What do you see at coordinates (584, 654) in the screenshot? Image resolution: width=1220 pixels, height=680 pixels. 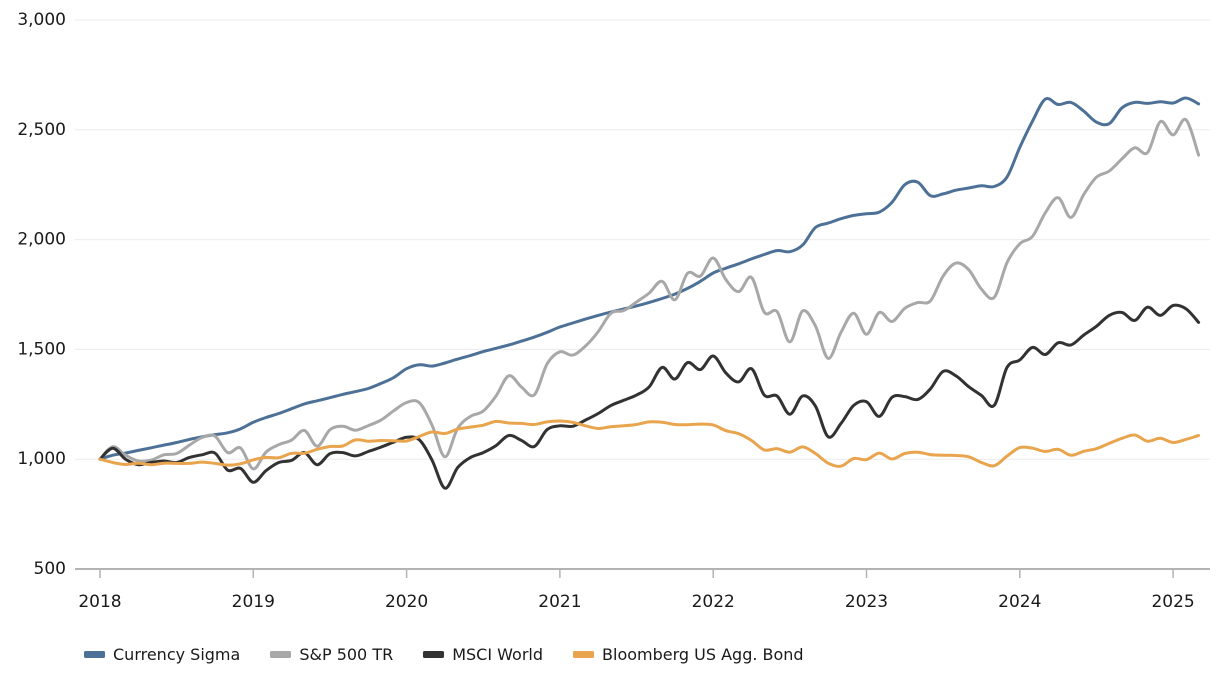 I see `legend-swatch-bloomberg-us-agg-bond` at bounding box center [584, 654].